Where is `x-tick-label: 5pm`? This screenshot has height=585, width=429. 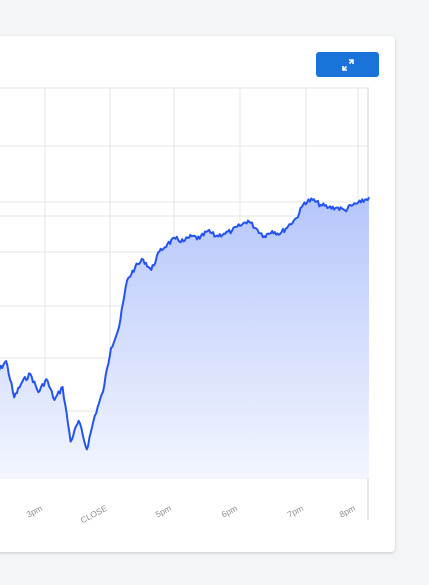
x-tick-label: 5pm is located at coordinates (163, 511).